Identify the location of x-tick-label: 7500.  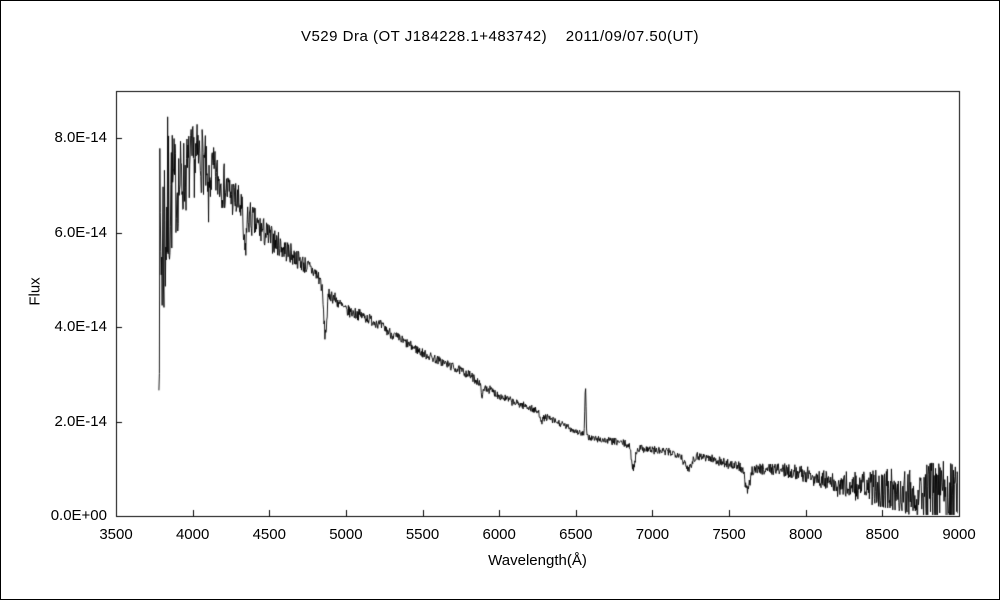
(729, 534).